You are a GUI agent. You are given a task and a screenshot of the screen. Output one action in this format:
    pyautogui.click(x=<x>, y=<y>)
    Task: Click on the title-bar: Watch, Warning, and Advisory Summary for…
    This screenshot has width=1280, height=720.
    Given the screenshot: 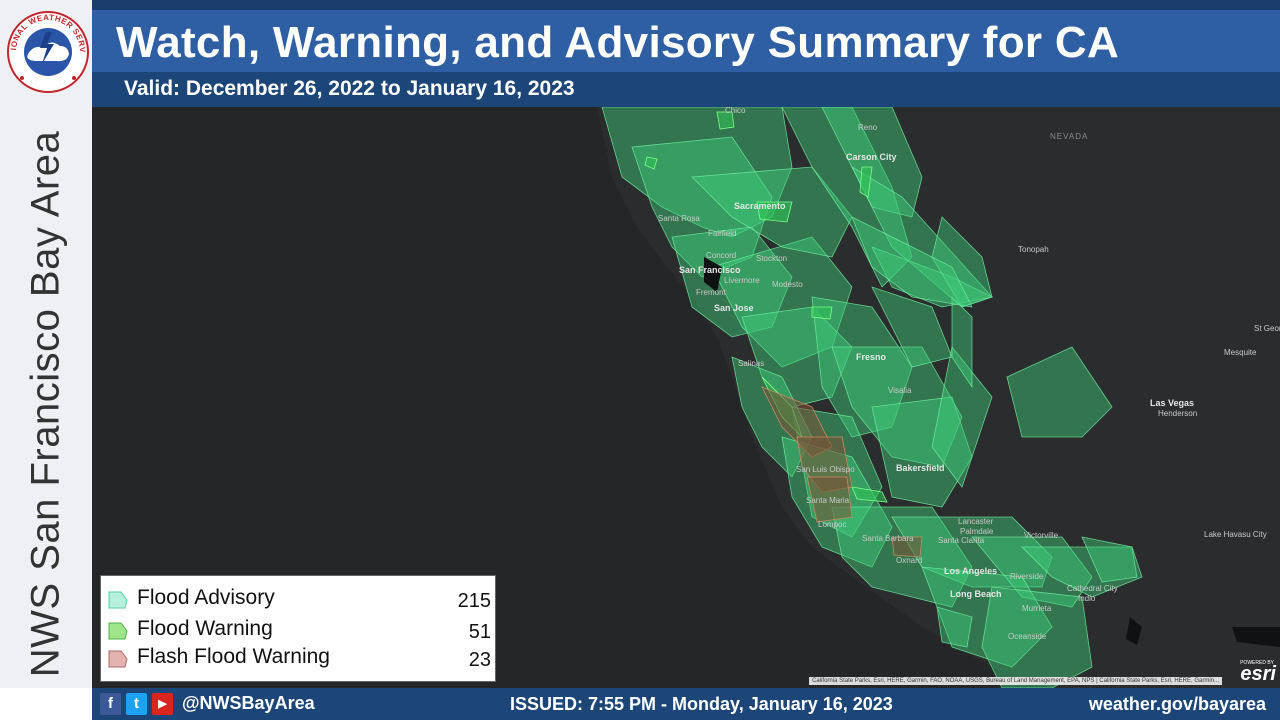 What is the action you would take?
    pyautogui.click(x=686, y=36)
    